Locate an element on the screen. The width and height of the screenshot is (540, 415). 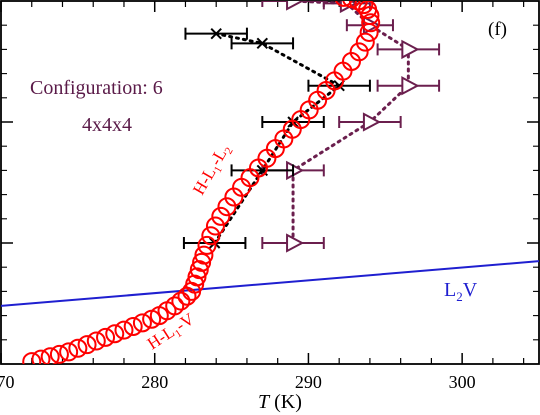
config-line-2: 4x4x4 is located at coordinates (107, 125).